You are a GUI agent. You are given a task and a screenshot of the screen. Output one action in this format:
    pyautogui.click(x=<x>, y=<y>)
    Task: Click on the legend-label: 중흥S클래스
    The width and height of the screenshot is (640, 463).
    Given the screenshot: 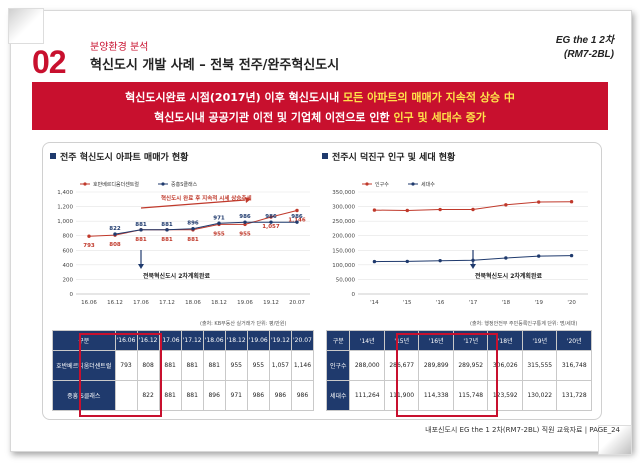 What is the action you would take?
    pyautogui.click(x=184, y=184)
    